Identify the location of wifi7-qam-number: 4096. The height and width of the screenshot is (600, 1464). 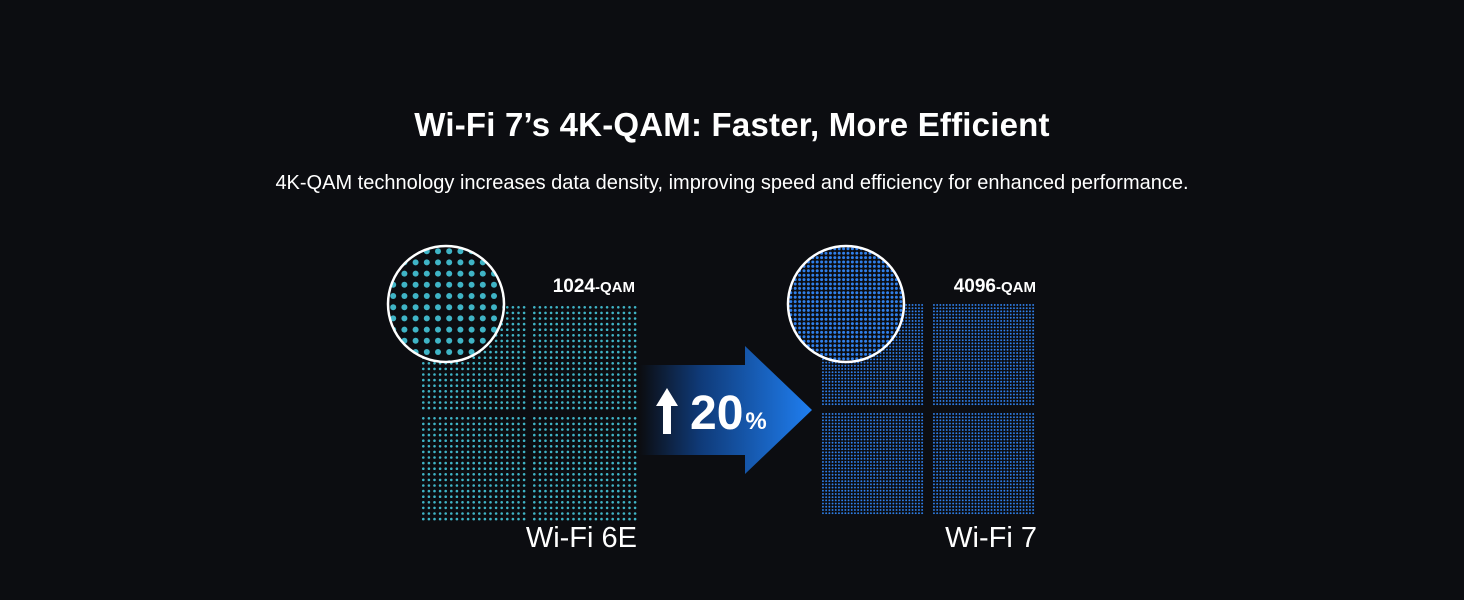
(974, 286).